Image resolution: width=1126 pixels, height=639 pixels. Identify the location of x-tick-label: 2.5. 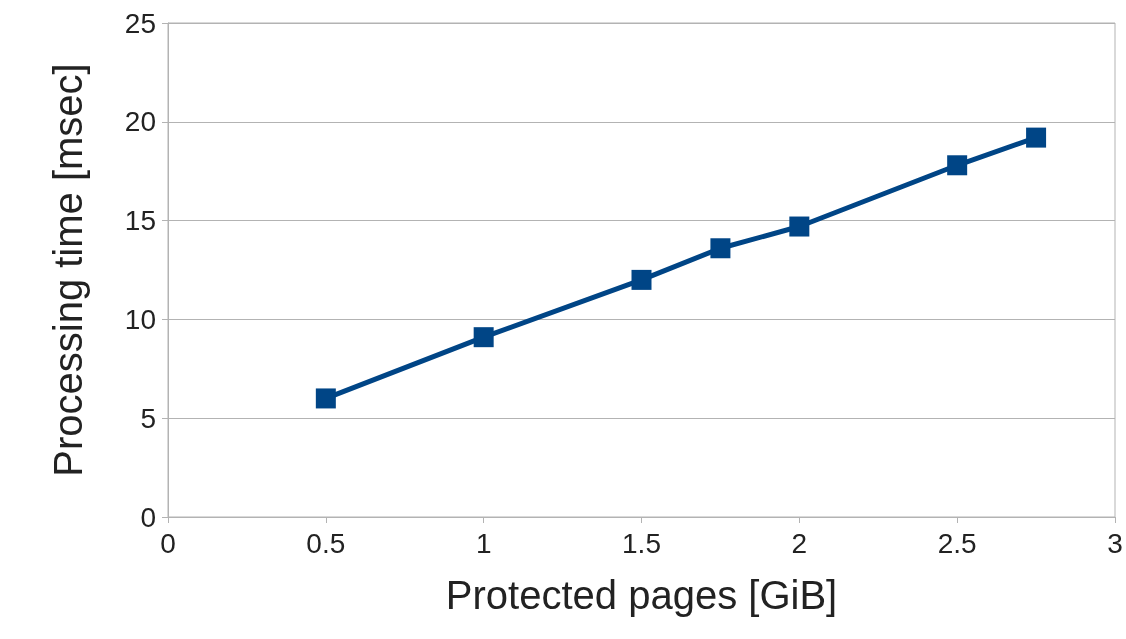
(957, 543).